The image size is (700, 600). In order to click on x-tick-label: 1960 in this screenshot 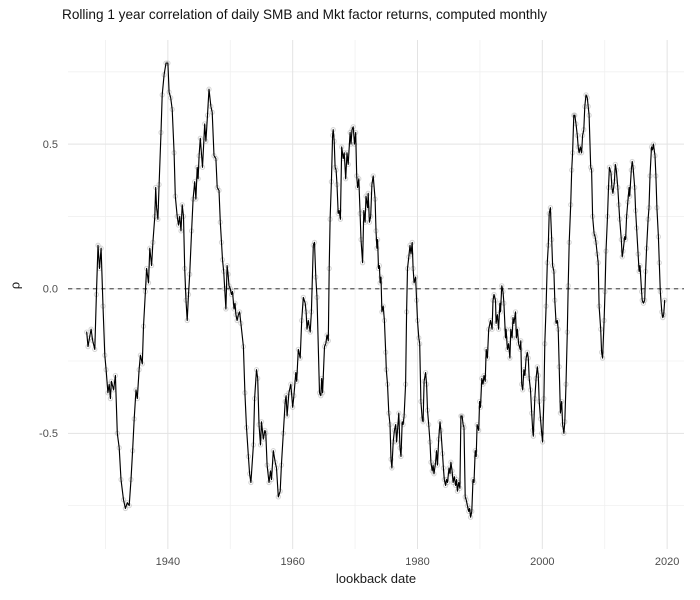, I will do `click(292, 562)`.